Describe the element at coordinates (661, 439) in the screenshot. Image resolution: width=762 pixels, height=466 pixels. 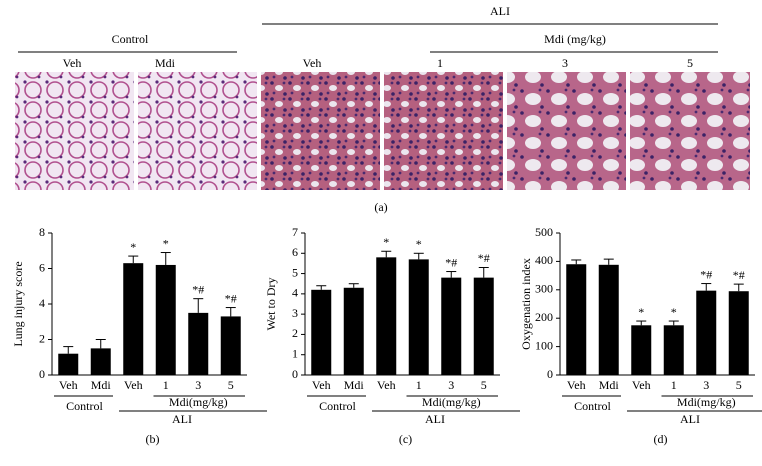
I see `panel-label: (d)` at that location.